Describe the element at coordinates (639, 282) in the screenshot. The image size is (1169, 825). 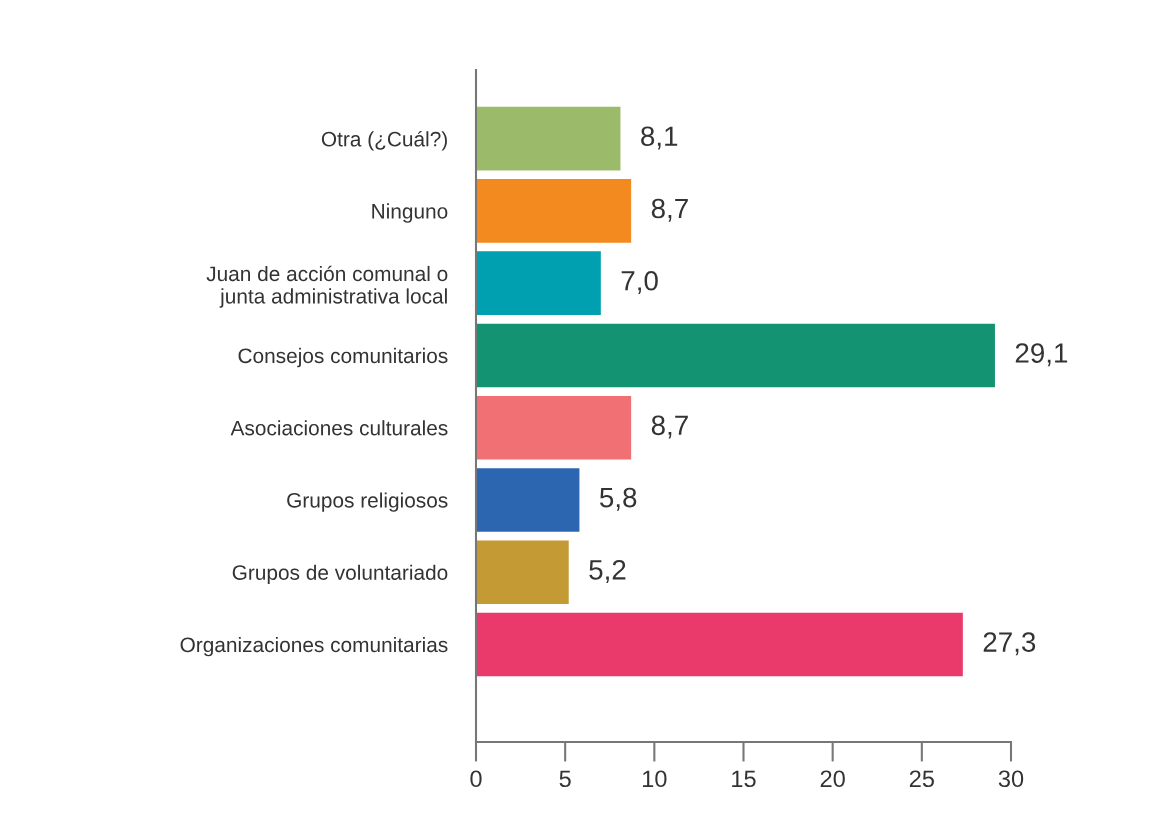
I see `data-label: 7,0` at that location.